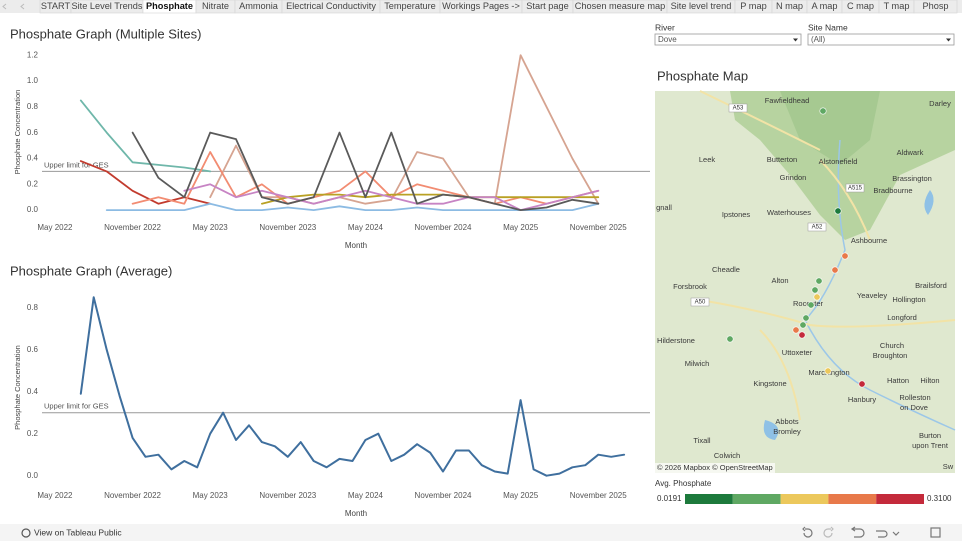 This screenshot has width=962, height=541. What do you see at coordinates (169, 6) in the screenshot?
I see `tab-label: Phosphate` at bounding box center [169, 6].